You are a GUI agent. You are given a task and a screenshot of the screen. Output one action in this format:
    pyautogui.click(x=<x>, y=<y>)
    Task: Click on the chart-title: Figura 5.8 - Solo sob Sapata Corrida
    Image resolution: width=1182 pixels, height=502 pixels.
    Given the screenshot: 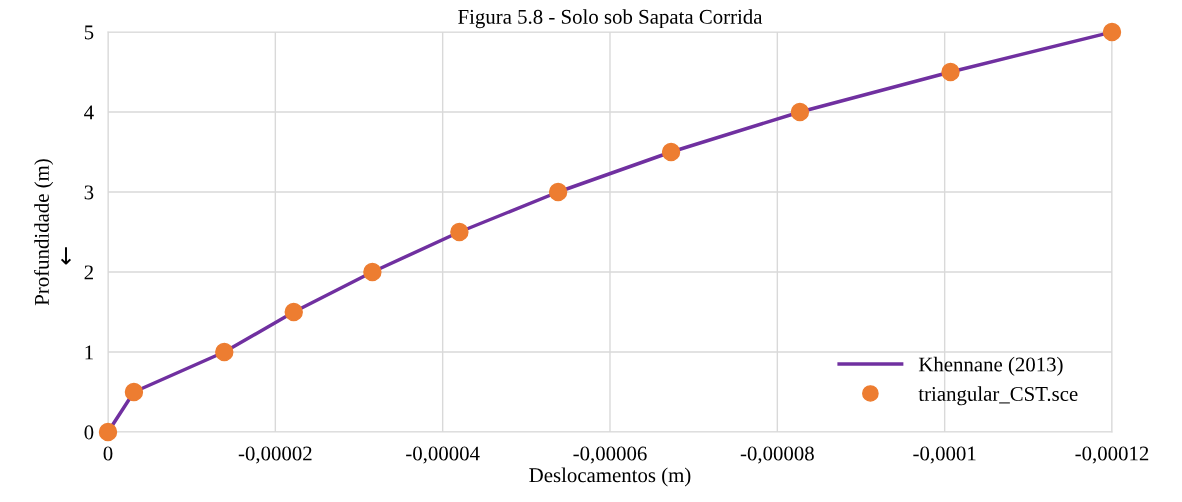 What is the action you would take?
    pyautogui.click(x=610, y=19)
    